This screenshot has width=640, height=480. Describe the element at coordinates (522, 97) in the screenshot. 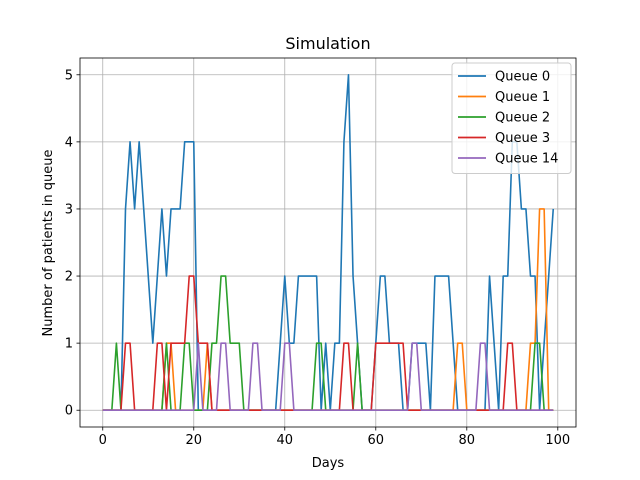

I see `legend-label: Queue 1` at that location.